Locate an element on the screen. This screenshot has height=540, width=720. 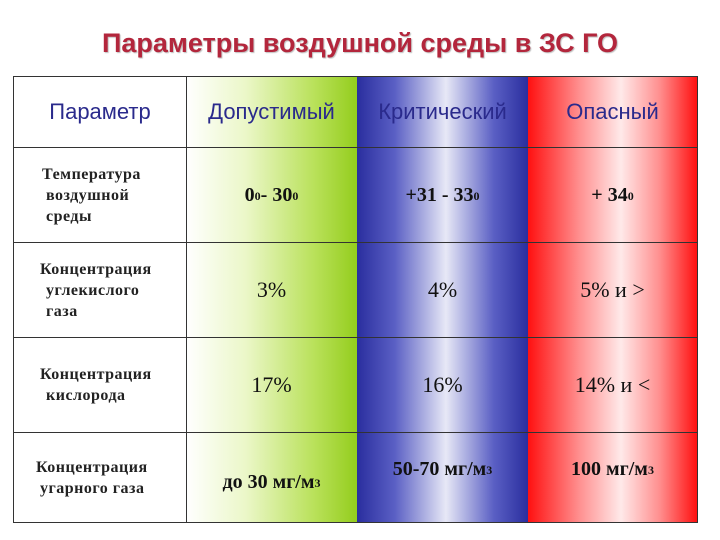
value-text: - 30 is located at coordinates (276, 195).